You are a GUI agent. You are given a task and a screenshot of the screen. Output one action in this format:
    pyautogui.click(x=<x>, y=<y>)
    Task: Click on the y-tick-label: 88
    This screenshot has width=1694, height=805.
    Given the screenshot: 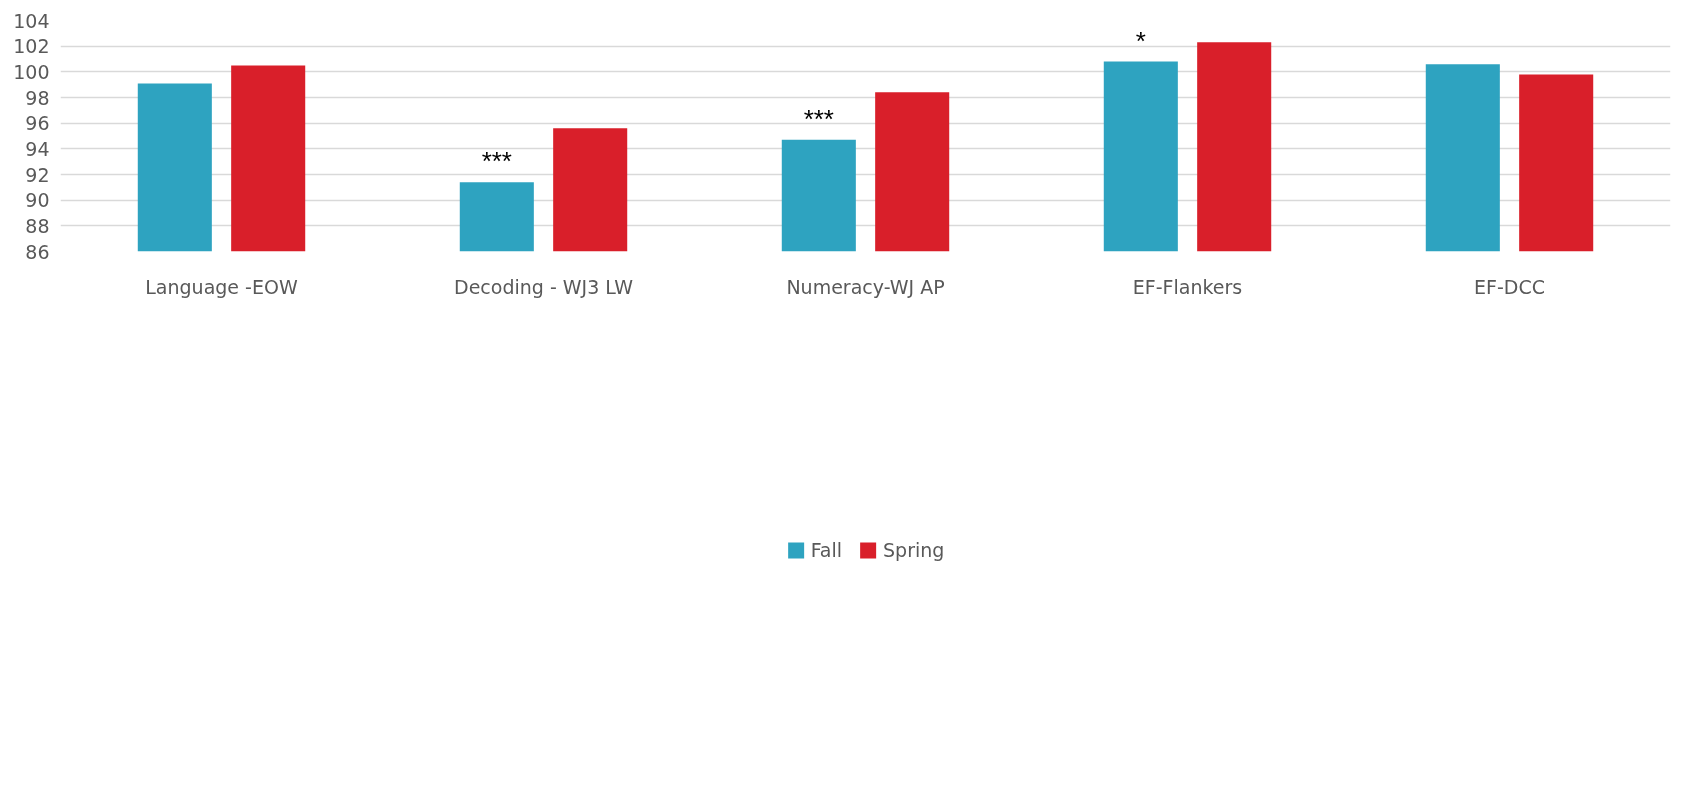 What is the action you would take?
    pyautogui.click(x=37, y=225)
    